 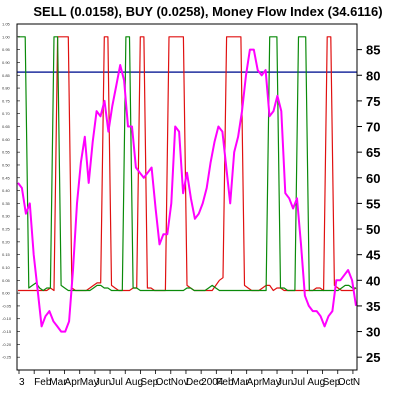 I want to click on x-tick-label: Nov, so click(x=180, y=382).